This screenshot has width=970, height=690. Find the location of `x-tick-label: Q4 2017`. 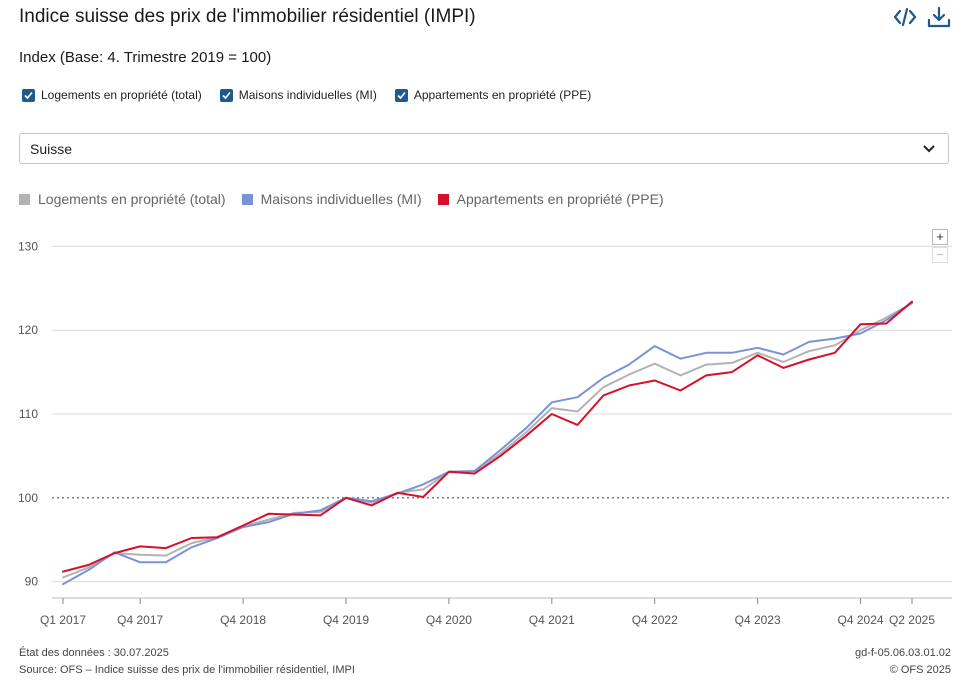

x-tick-label: Q4 2017 is located at coordinates (140, 620).